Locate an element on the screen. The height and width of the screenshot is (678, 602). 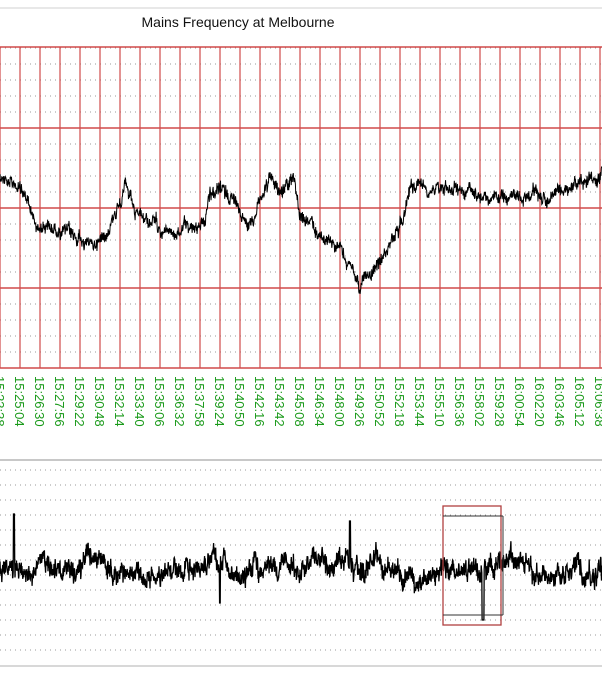
x-tick-label: 15:42:16 is located at coordinates (259, 401).